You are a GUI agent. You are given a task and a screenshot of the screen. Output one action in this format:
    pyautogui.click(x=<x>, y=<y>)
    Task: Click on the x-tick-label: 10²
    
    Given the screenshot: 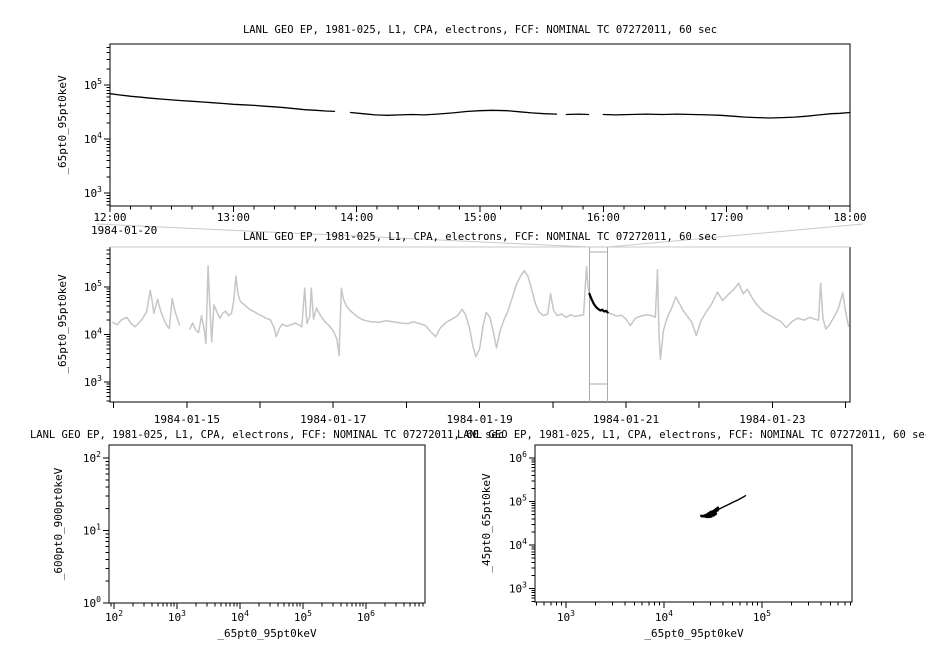 What is the action you would take?
    pyautogui.click(x=114, y=616)
    